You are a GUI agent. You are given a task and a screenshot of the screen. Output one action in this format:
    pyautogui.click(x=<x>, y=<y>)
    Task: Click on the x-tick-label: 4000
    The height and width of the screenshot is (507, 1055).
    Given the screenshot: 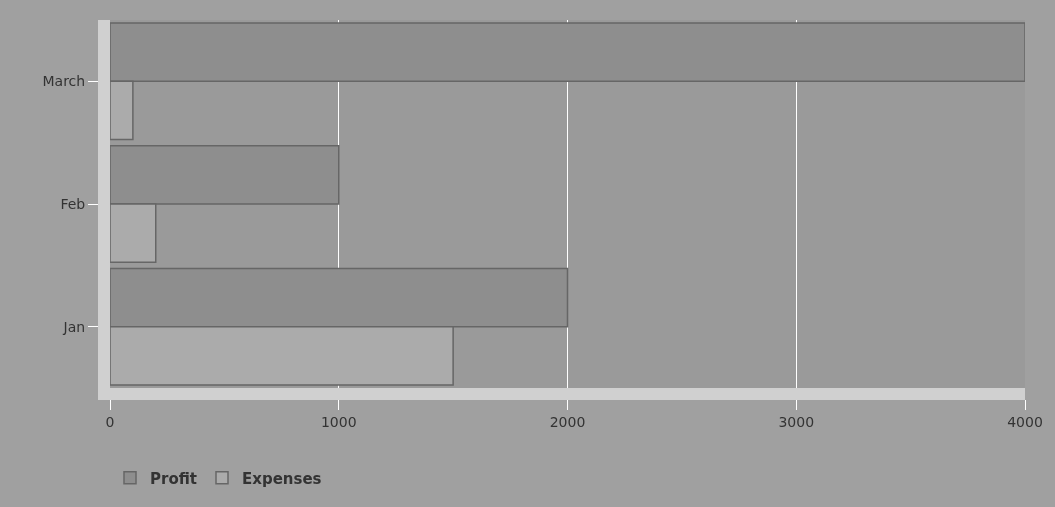 What is the action you would take?
    pyautogui.click(x=1025, y=421)
    